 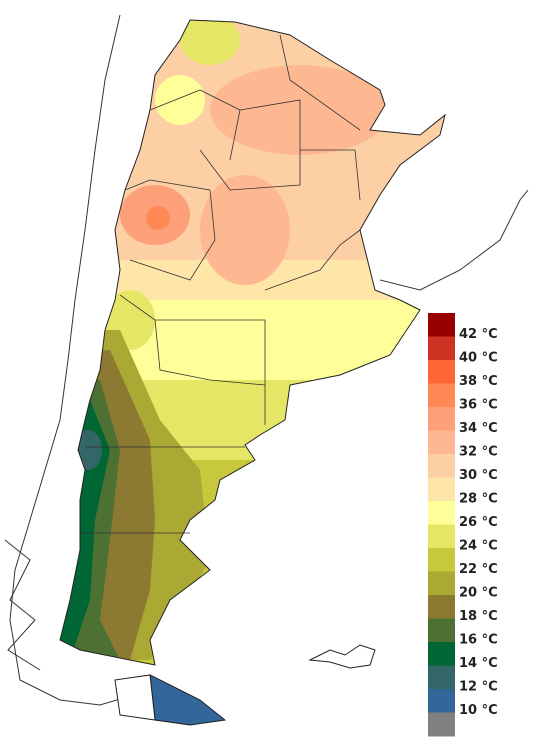 What do you see at coordinates (188, 700) in the screenshot?
I see `tierra-del-fuego` at bounding box center [188, 700].